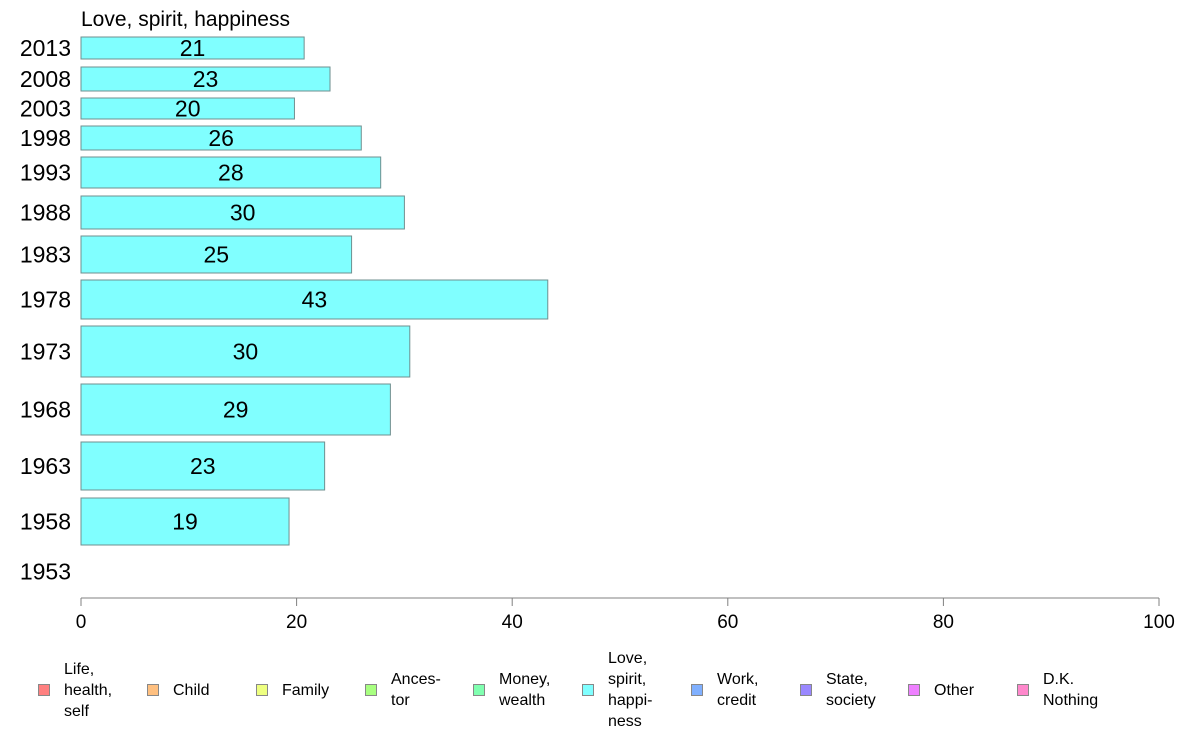  Describe the element at coordinates (512, 622) in the screenshot. I see `x-tick-label: 40` at that location.